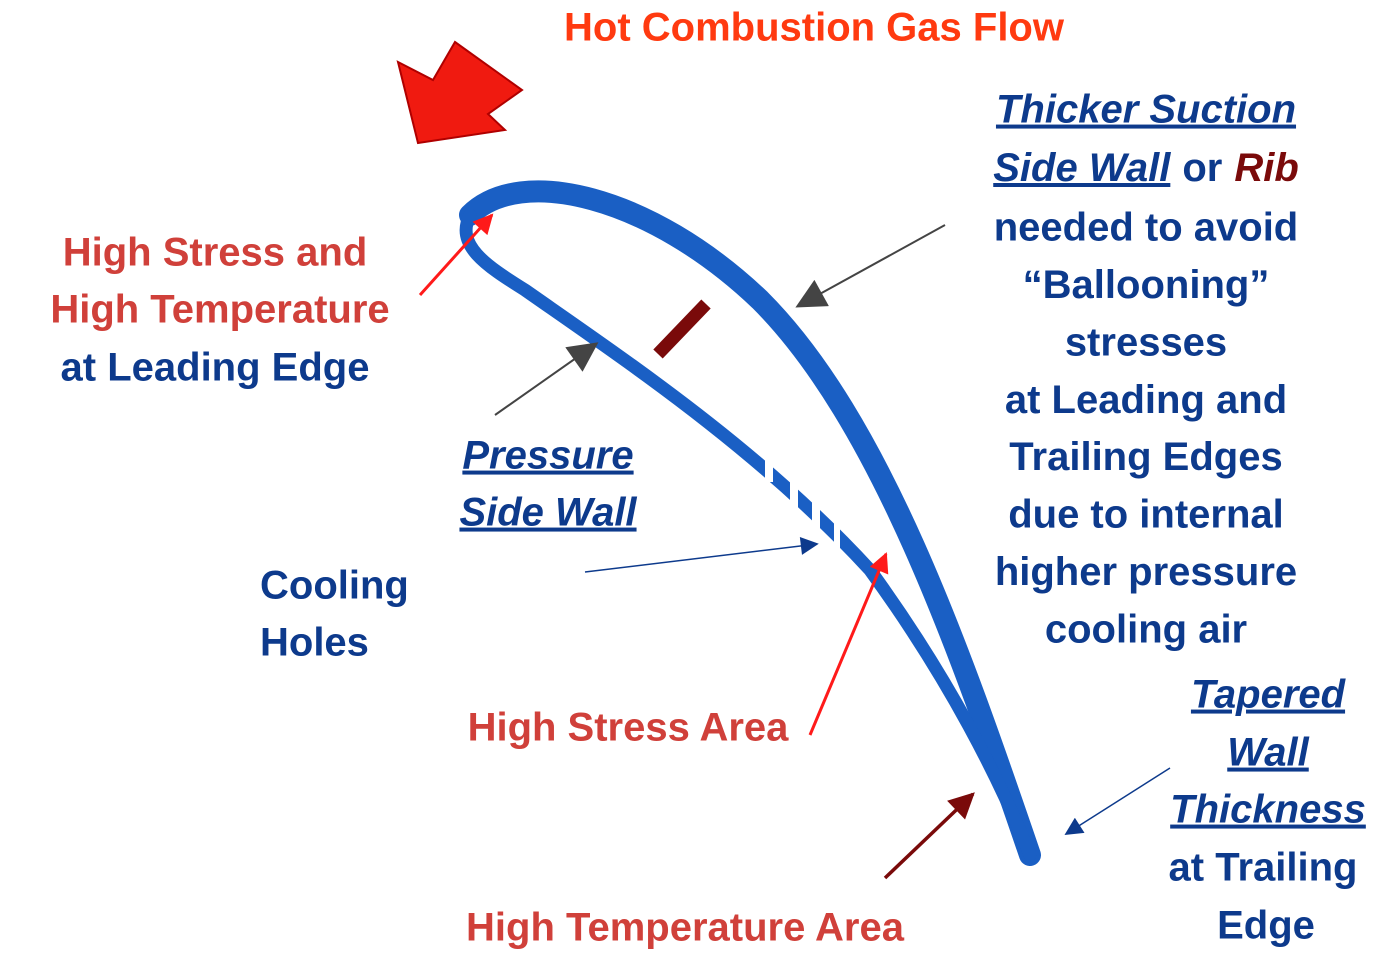 Image resolution: width=1389 pixels, height=954 pixels. I want to click on label: cooling air, so click(1146, 629).